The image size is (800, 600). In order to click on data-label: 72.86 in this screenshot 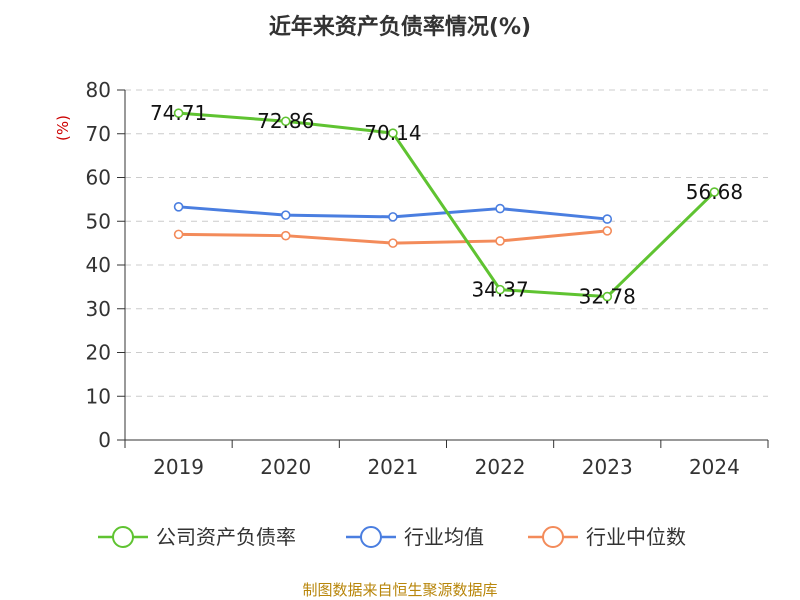, I will do `click(285, 121)`.